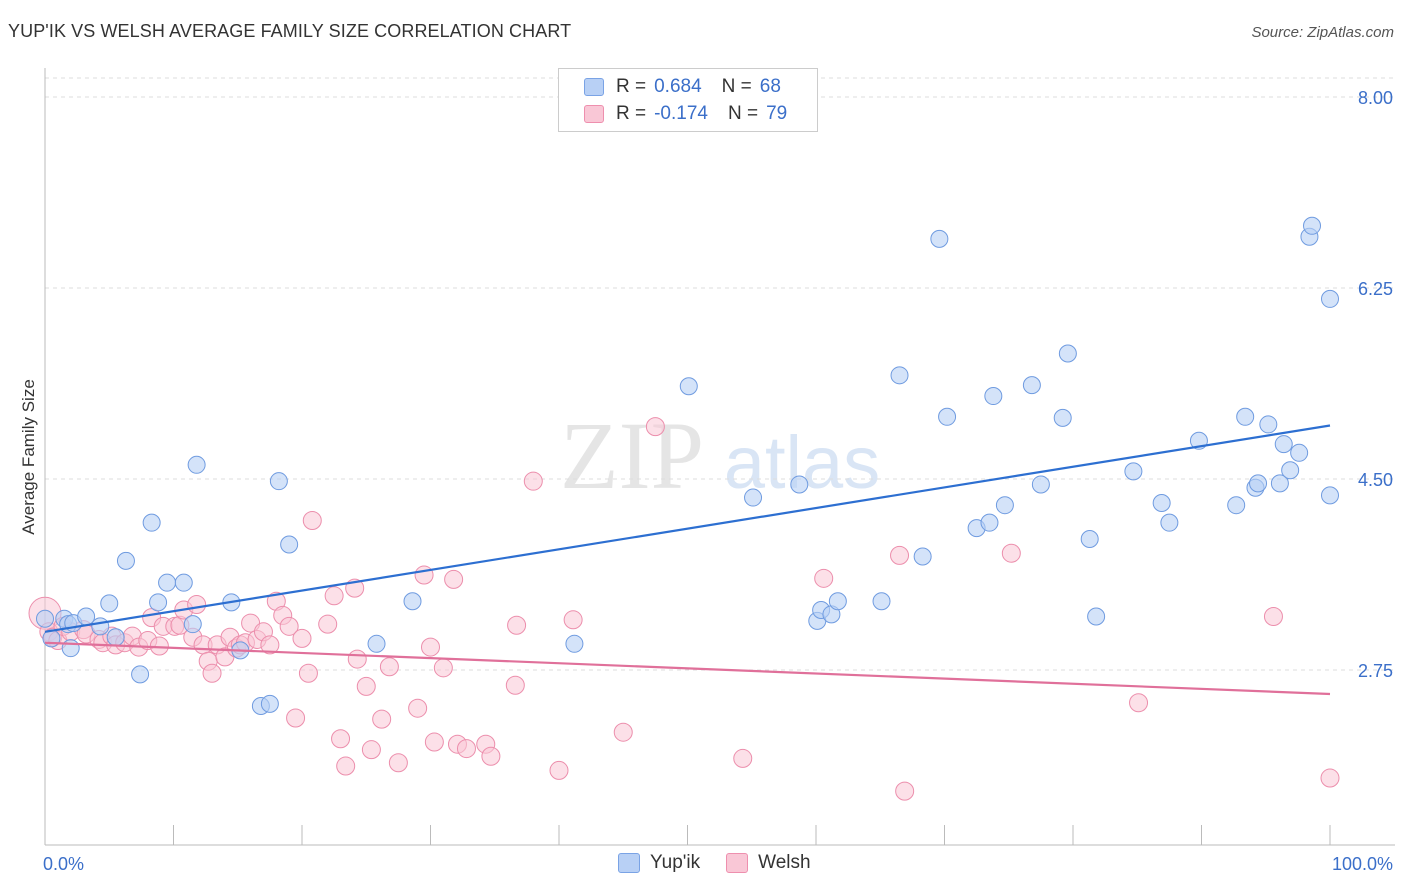  Describe the element at coordinates (594, 114) in the screenshot. I see `legend-swatch-welsh` at that location.